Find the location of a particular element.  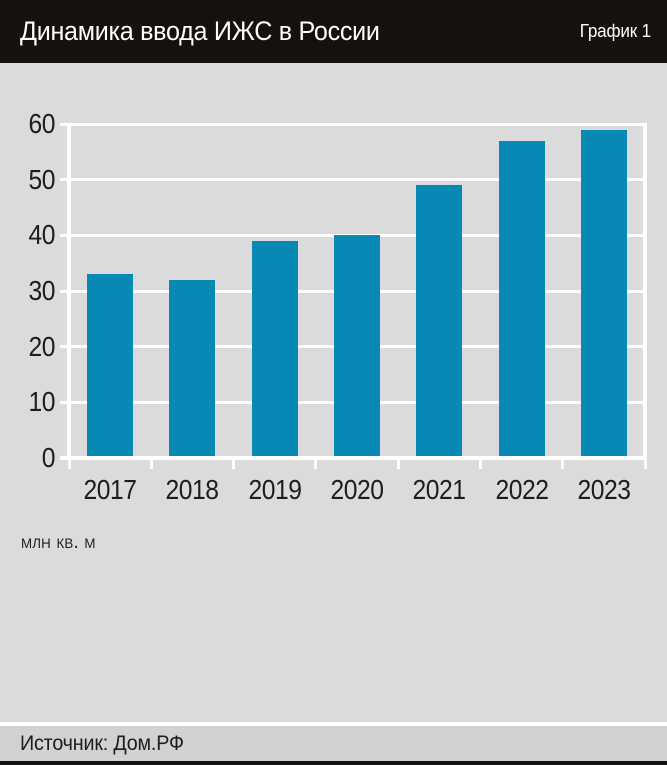

plot-right-border is located at coordinates (645, 291).